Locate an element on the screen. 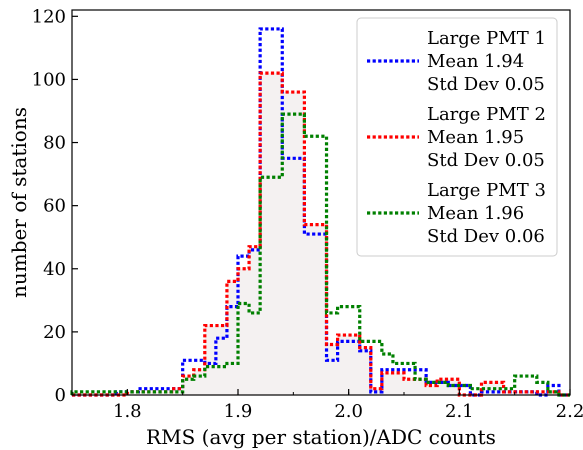 The width and height of the screenshot is (583, 450). legend-label: Mean 1.96 is located at coordinates (475, 213).